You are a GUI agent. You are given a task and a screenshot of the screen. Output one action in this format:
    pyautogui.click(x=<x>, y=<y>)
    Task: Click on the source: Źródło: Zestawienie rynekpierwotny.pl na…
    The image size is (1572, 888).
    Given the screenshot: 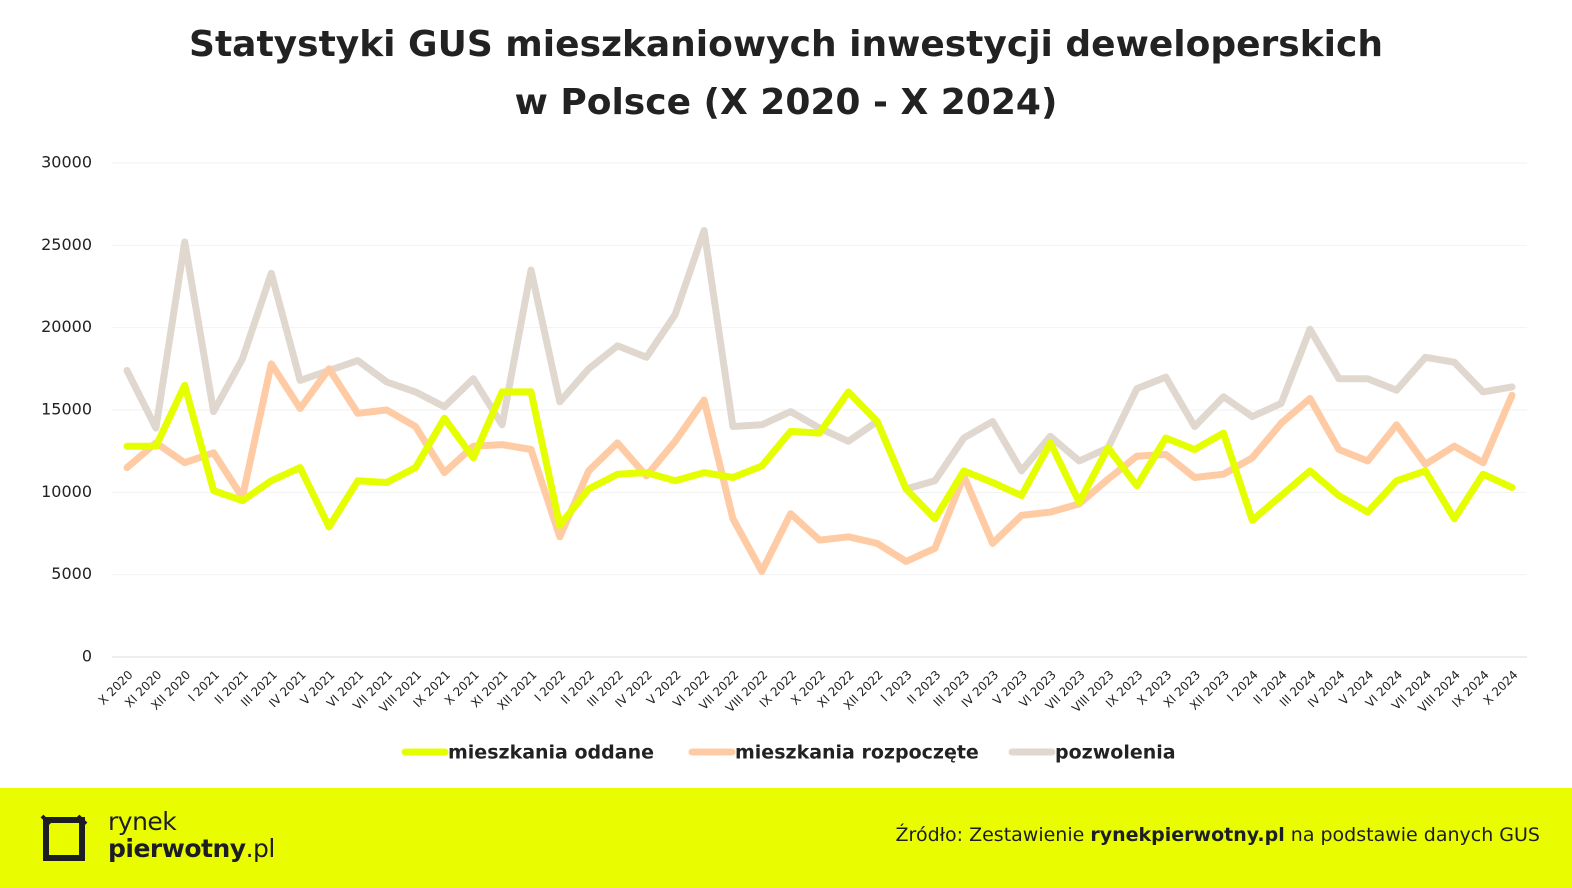 What is the action you would take?
    pyautogui.click(x=1218, y=835)
    